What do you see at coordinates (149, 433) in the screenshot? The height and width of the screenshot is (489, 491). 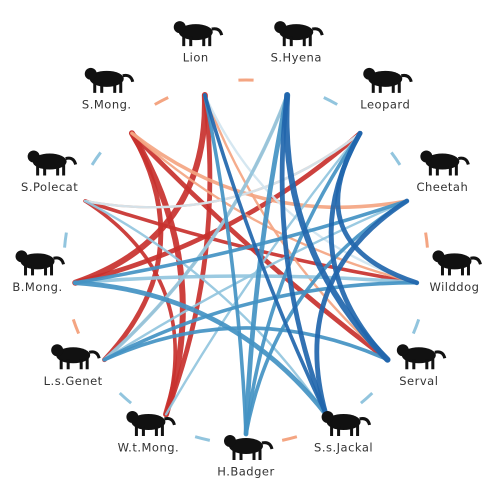 I see `node: W.t.Mong.` at bounding box center [149, 433].